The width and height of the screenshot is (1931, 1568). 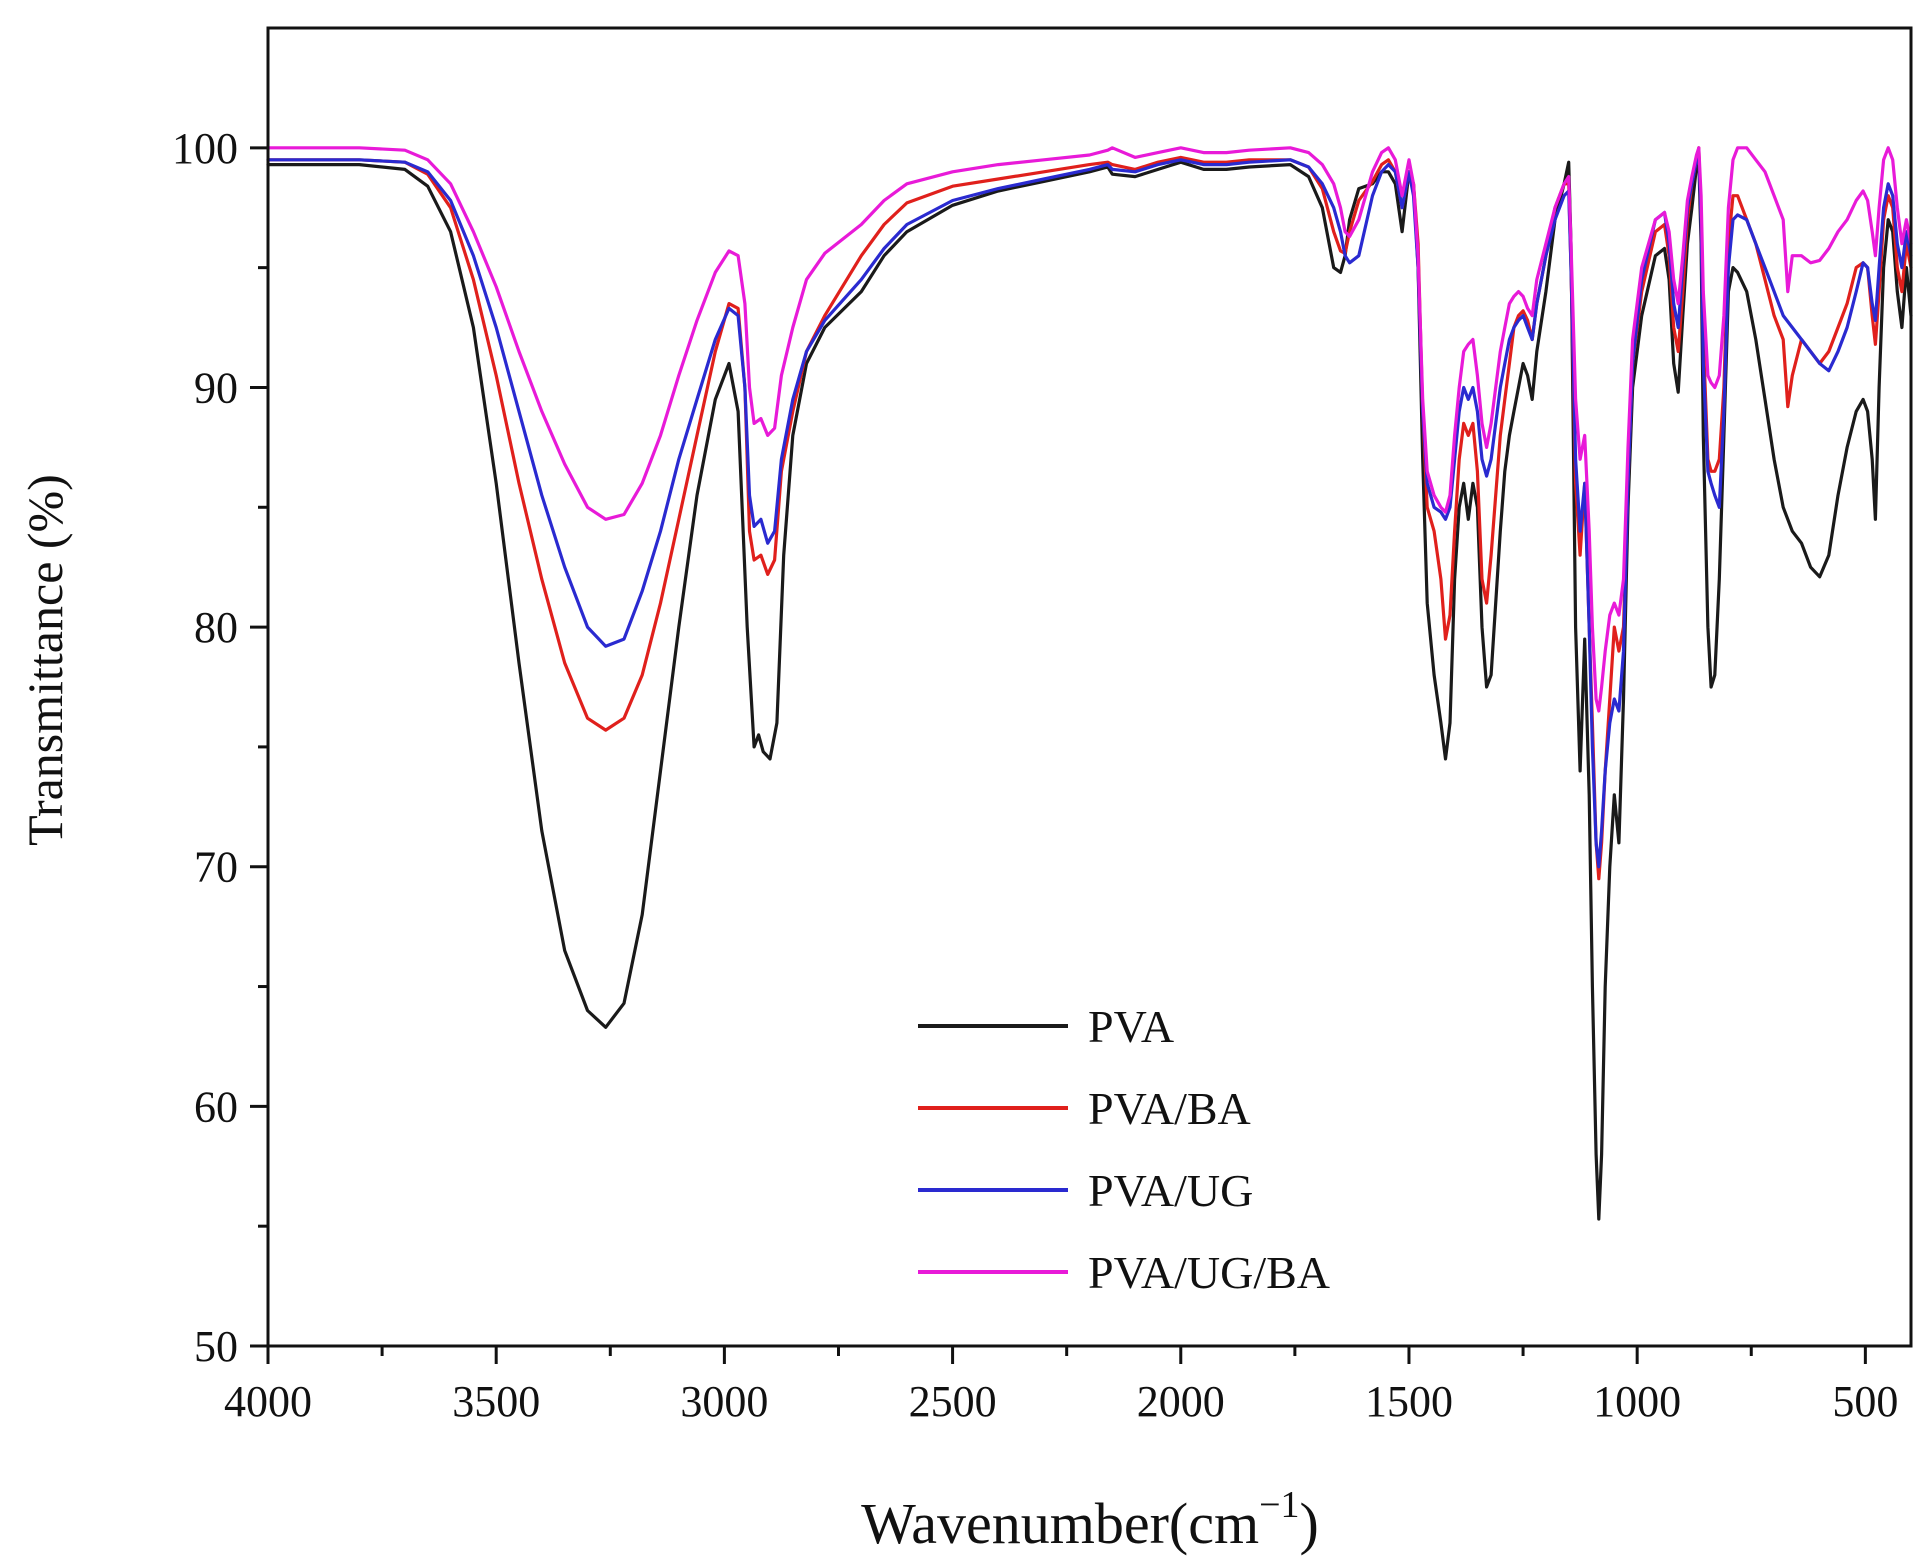 What do you see at coordinates (1409, 1401) in the screenshot?
I see `x-tick-label-1500: 1500` at bounding box center [1409, 1401].